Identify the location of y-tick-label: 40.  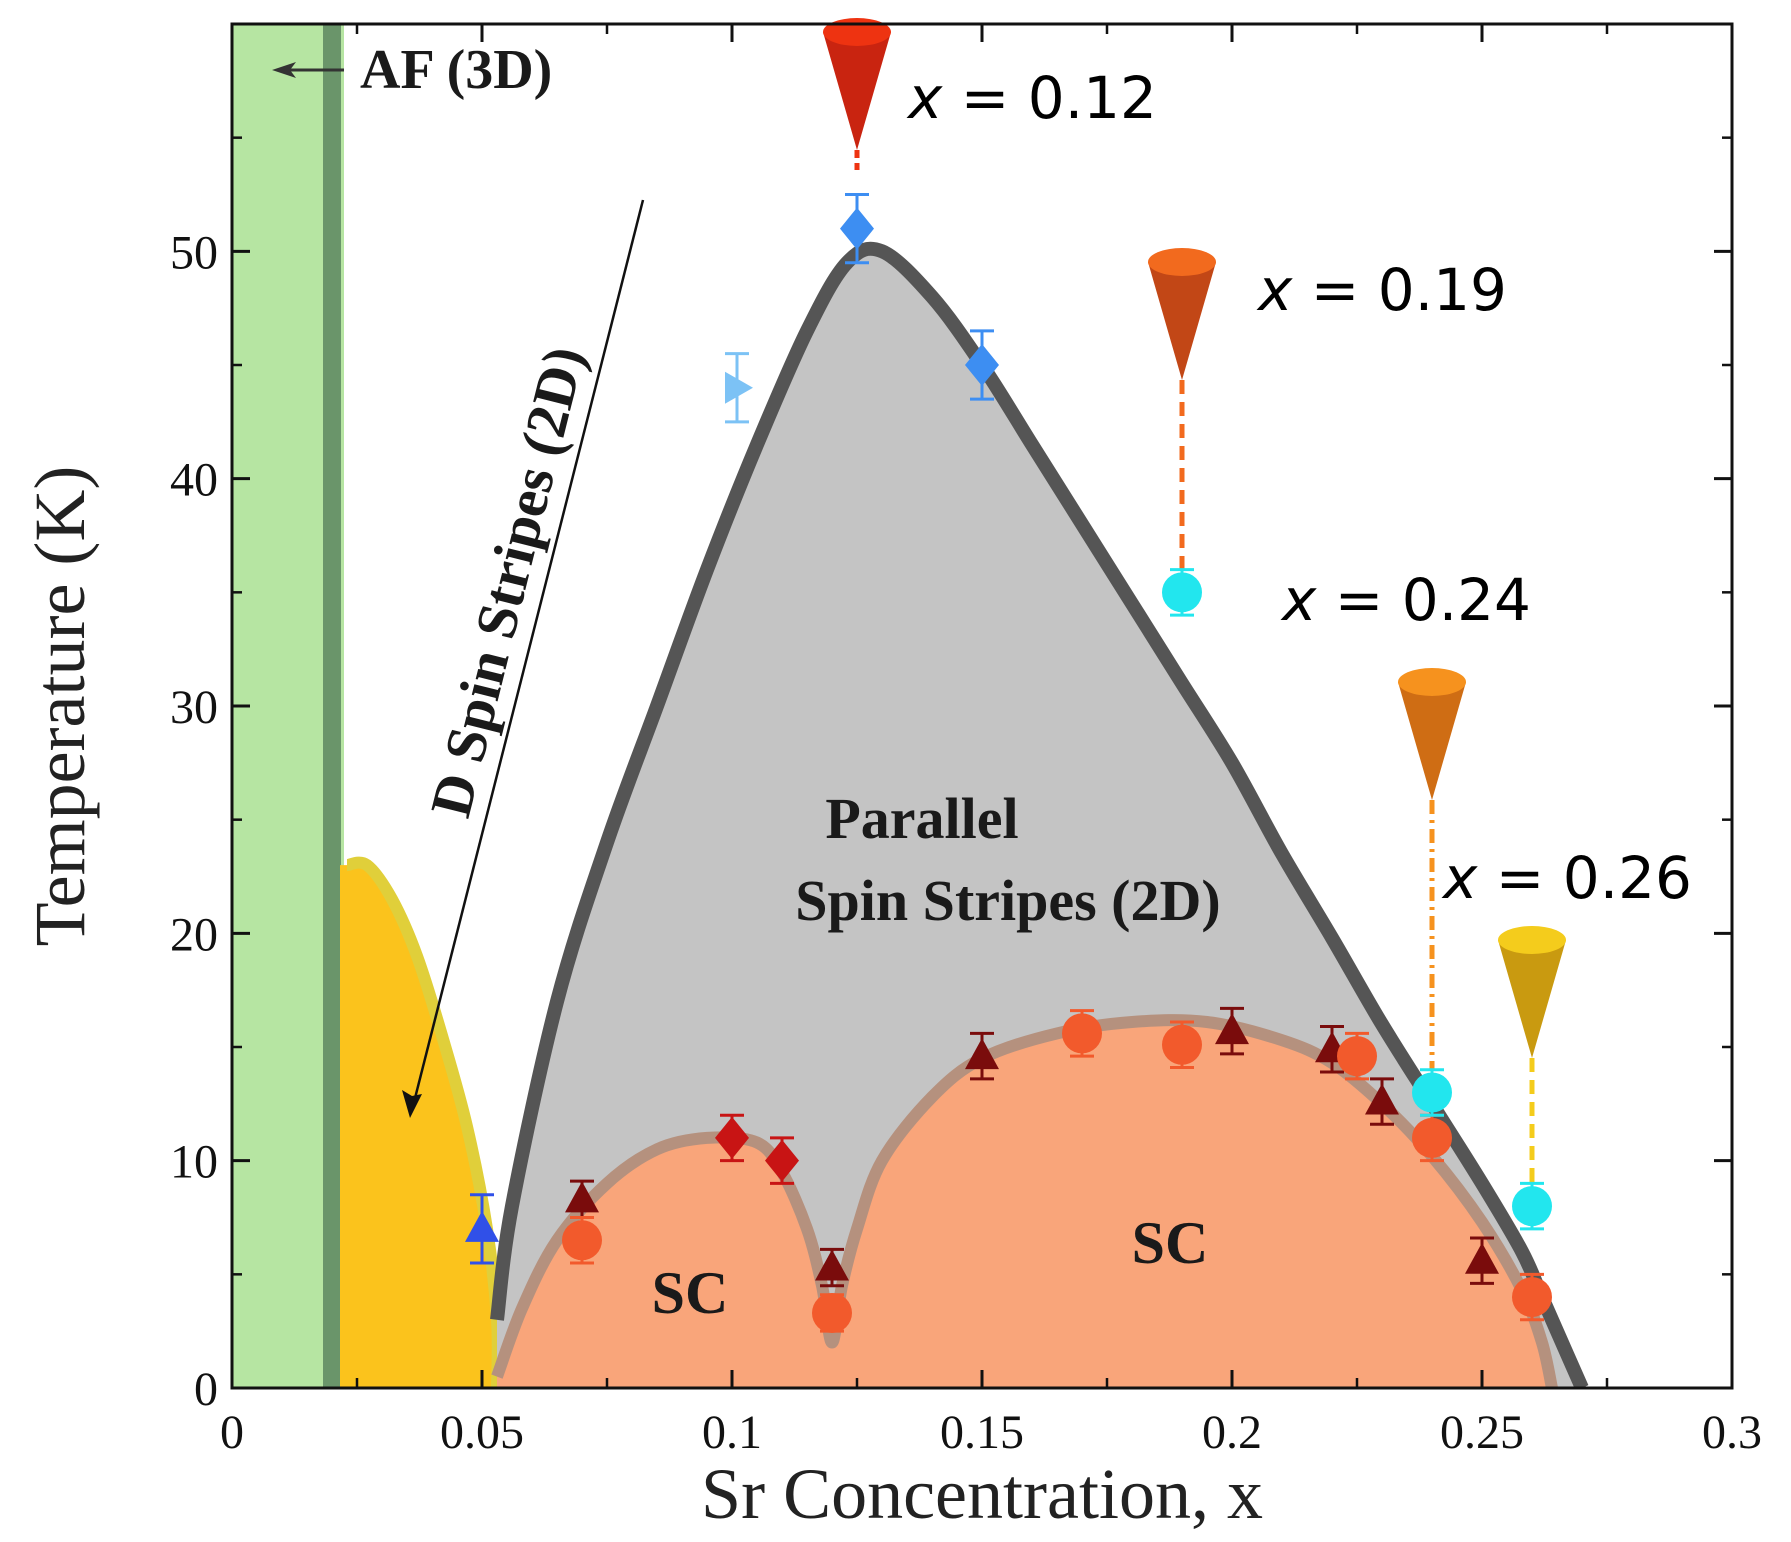
(194, 480).